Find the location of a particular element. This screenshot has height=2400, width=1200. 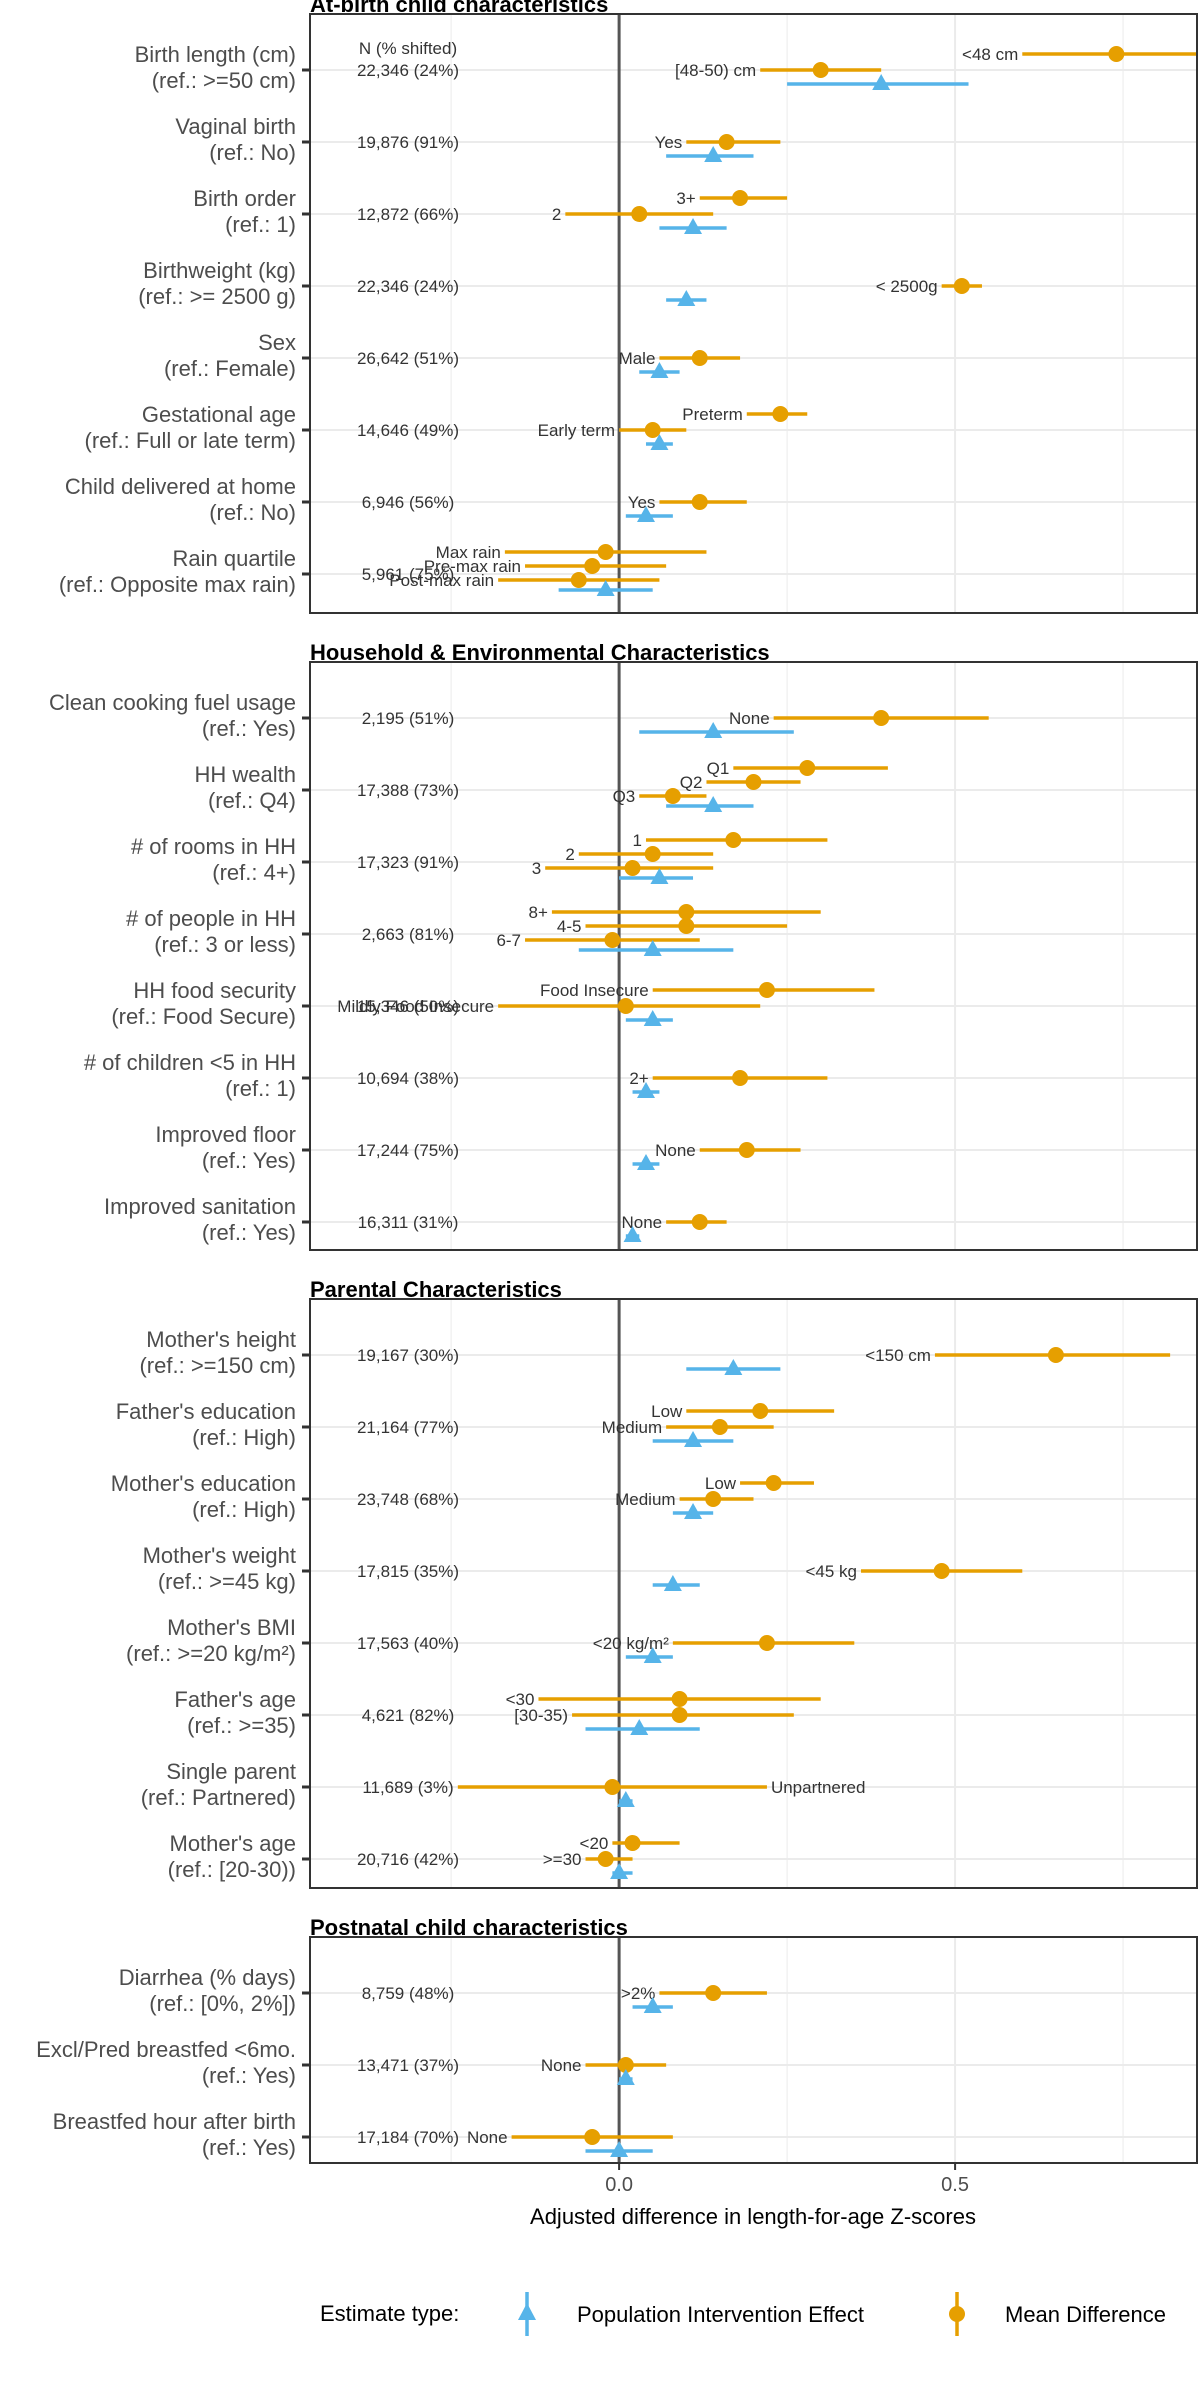

n-value: 21,164 (77%) is located at coordinates (408, 1427).